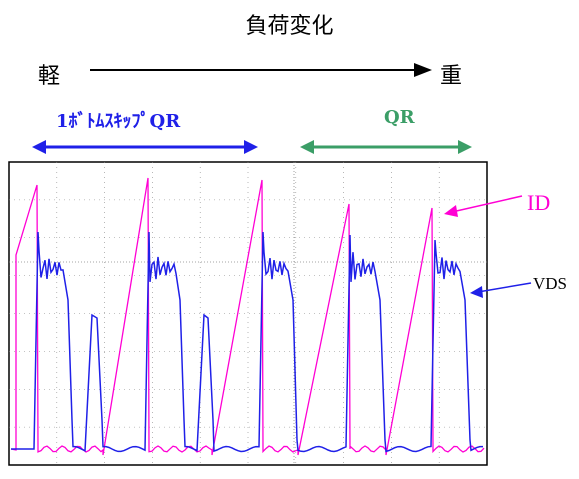  What do you see at coordinates (451, 76) in the screenshot?
I see `heavy-load-label: 重` at bounding box center [451, 76].